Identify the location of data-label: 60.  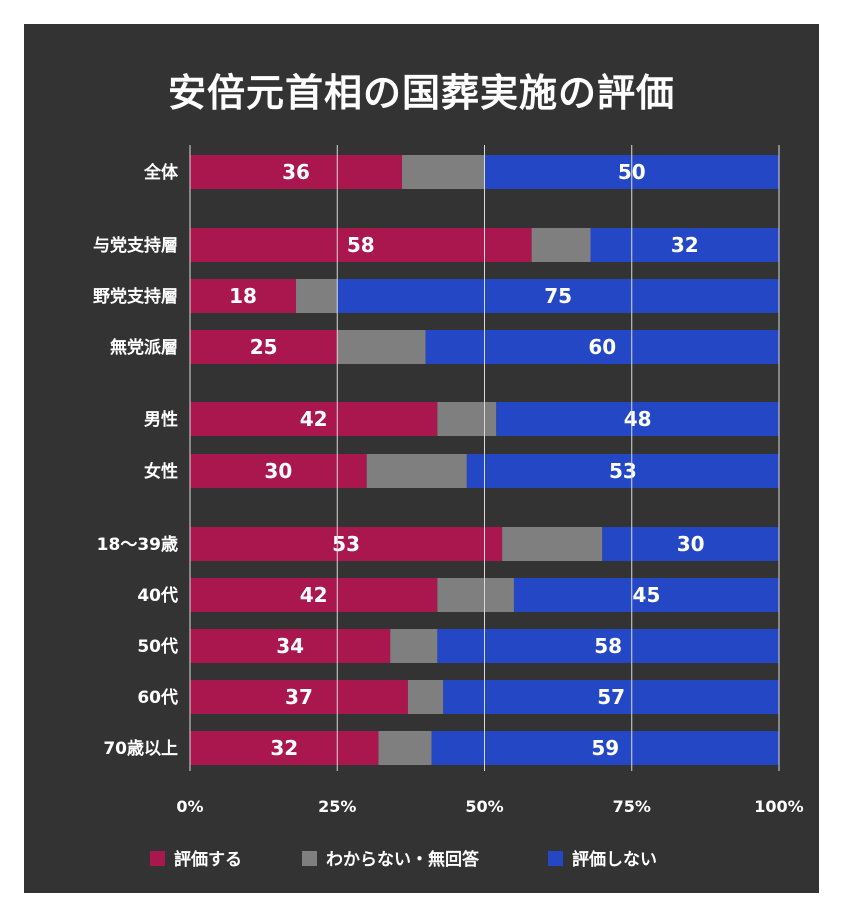
(602, 347).